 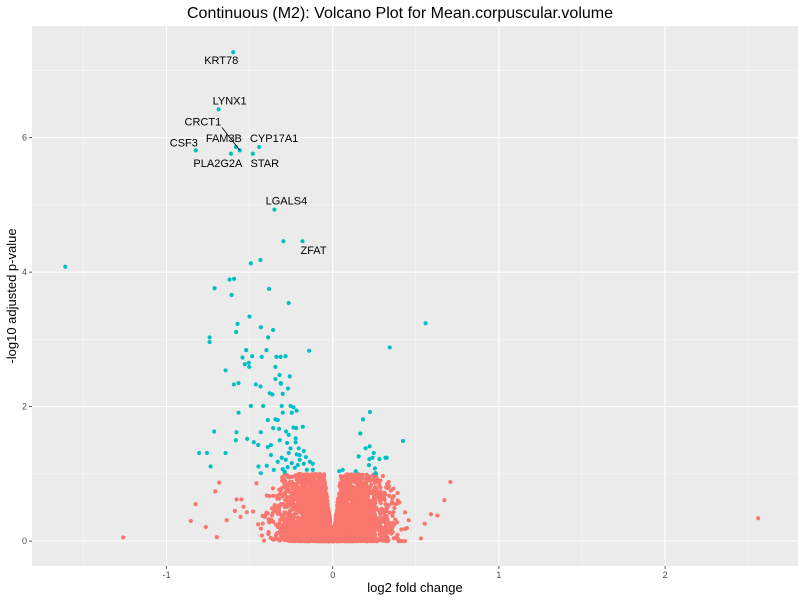 What do you see at coordinates (265, 164) in the screenshot?
I see `gene-label: STAR` at bounding box center [265, 164].